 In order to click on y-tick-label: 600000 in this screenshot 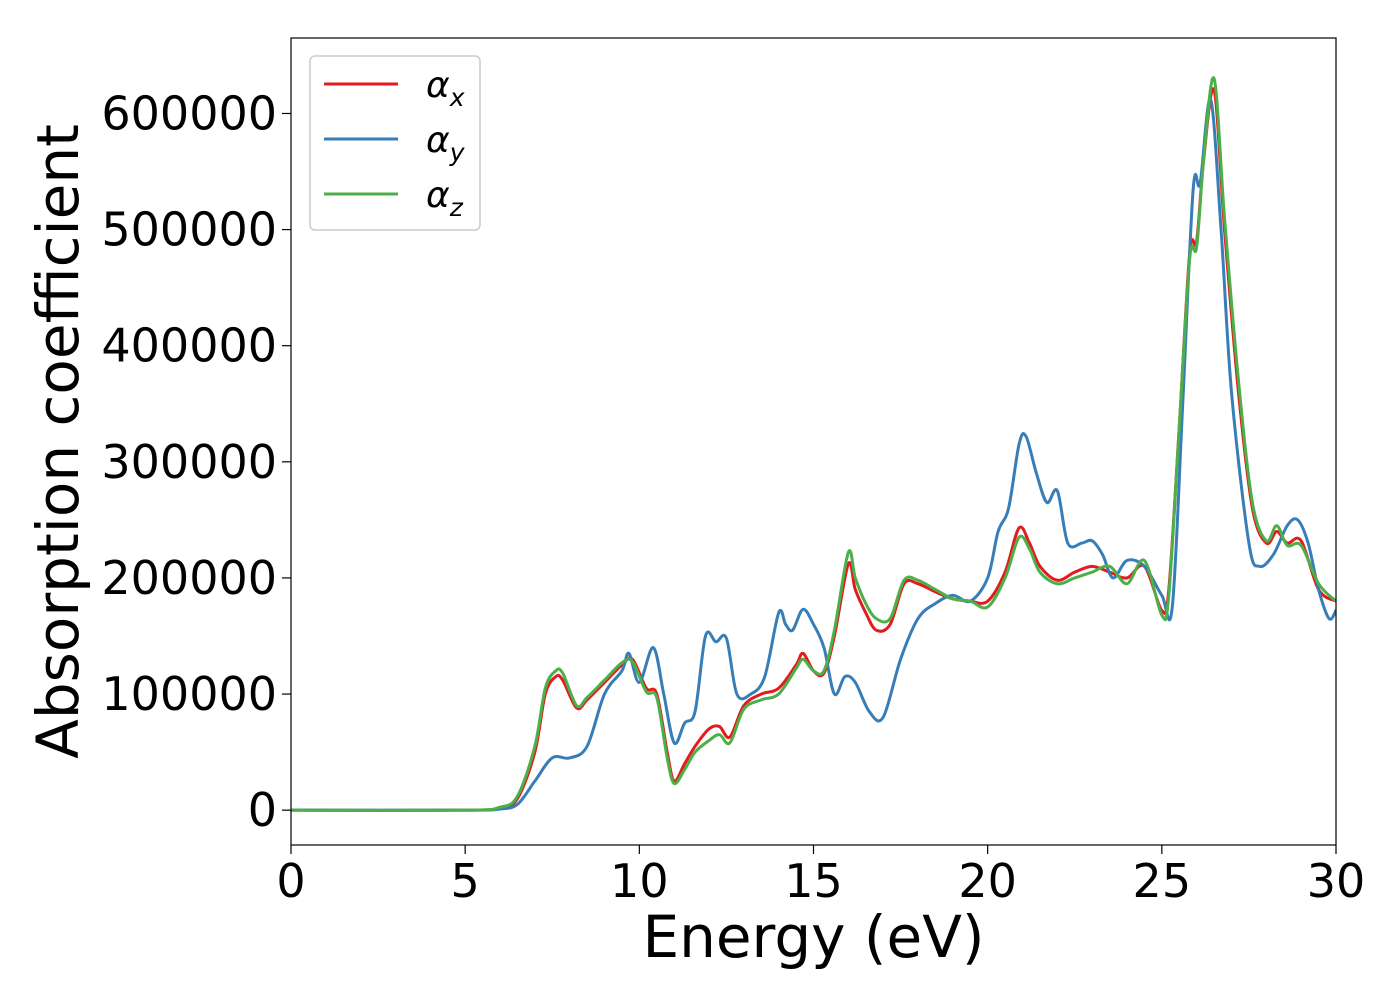, I will do `click(189, 113)`.